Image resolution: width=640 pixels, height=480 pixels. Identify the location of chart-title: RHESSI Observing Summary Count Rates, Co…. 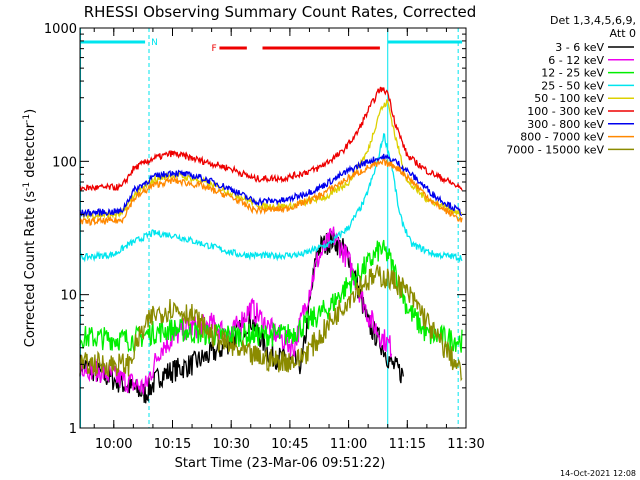
(280, 12).